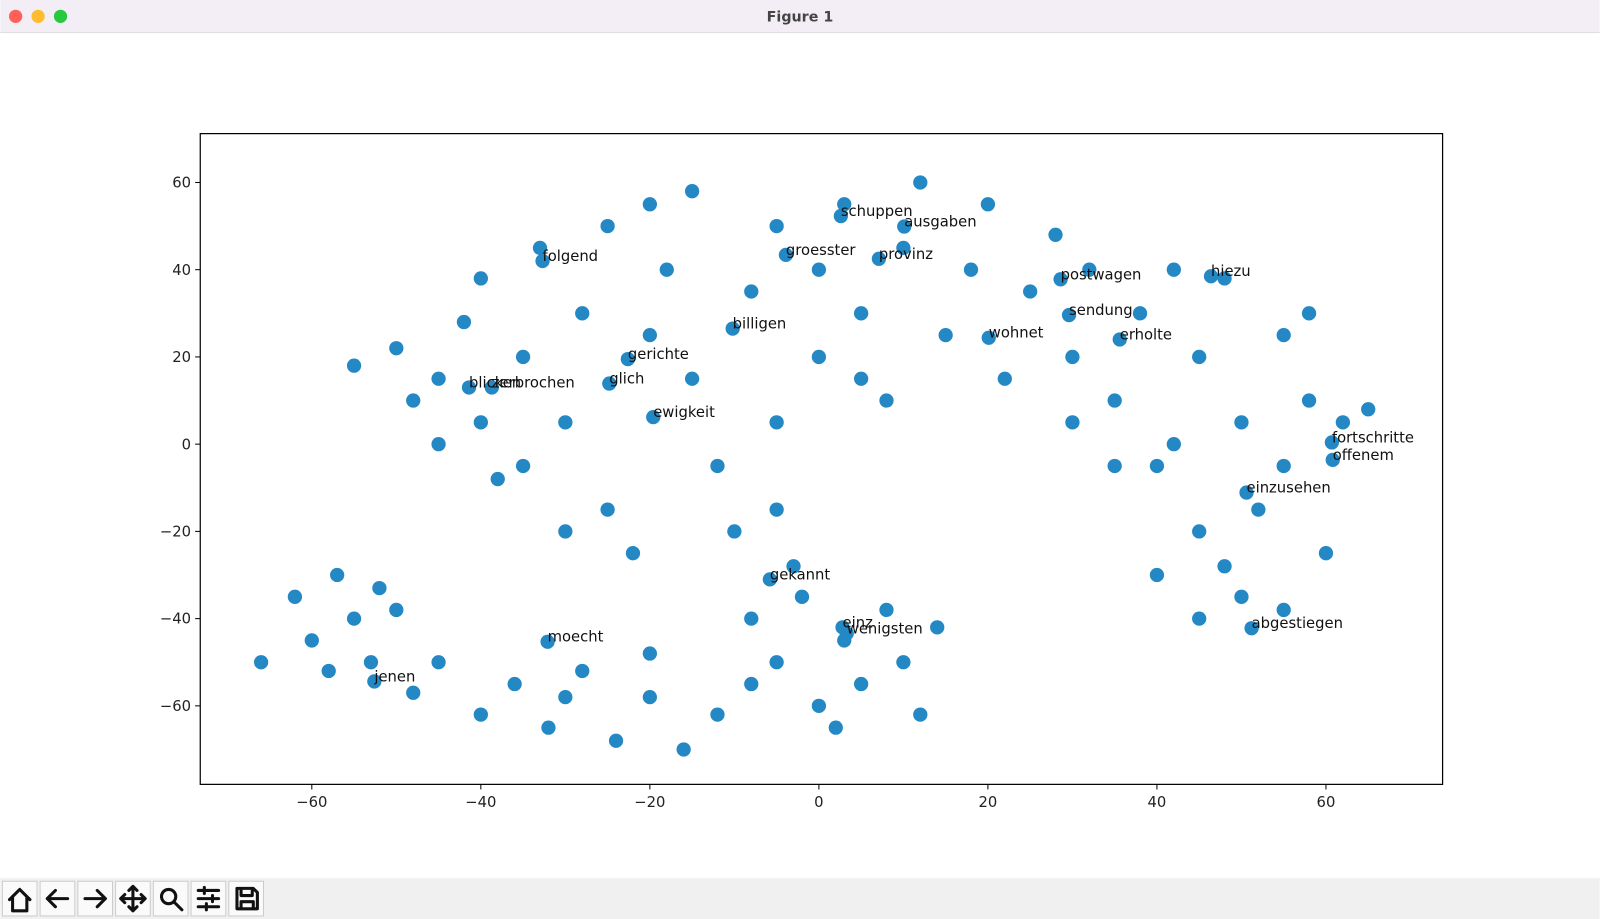 The image size is (1600, 919). I want to click on close-button, so click(16, 16).